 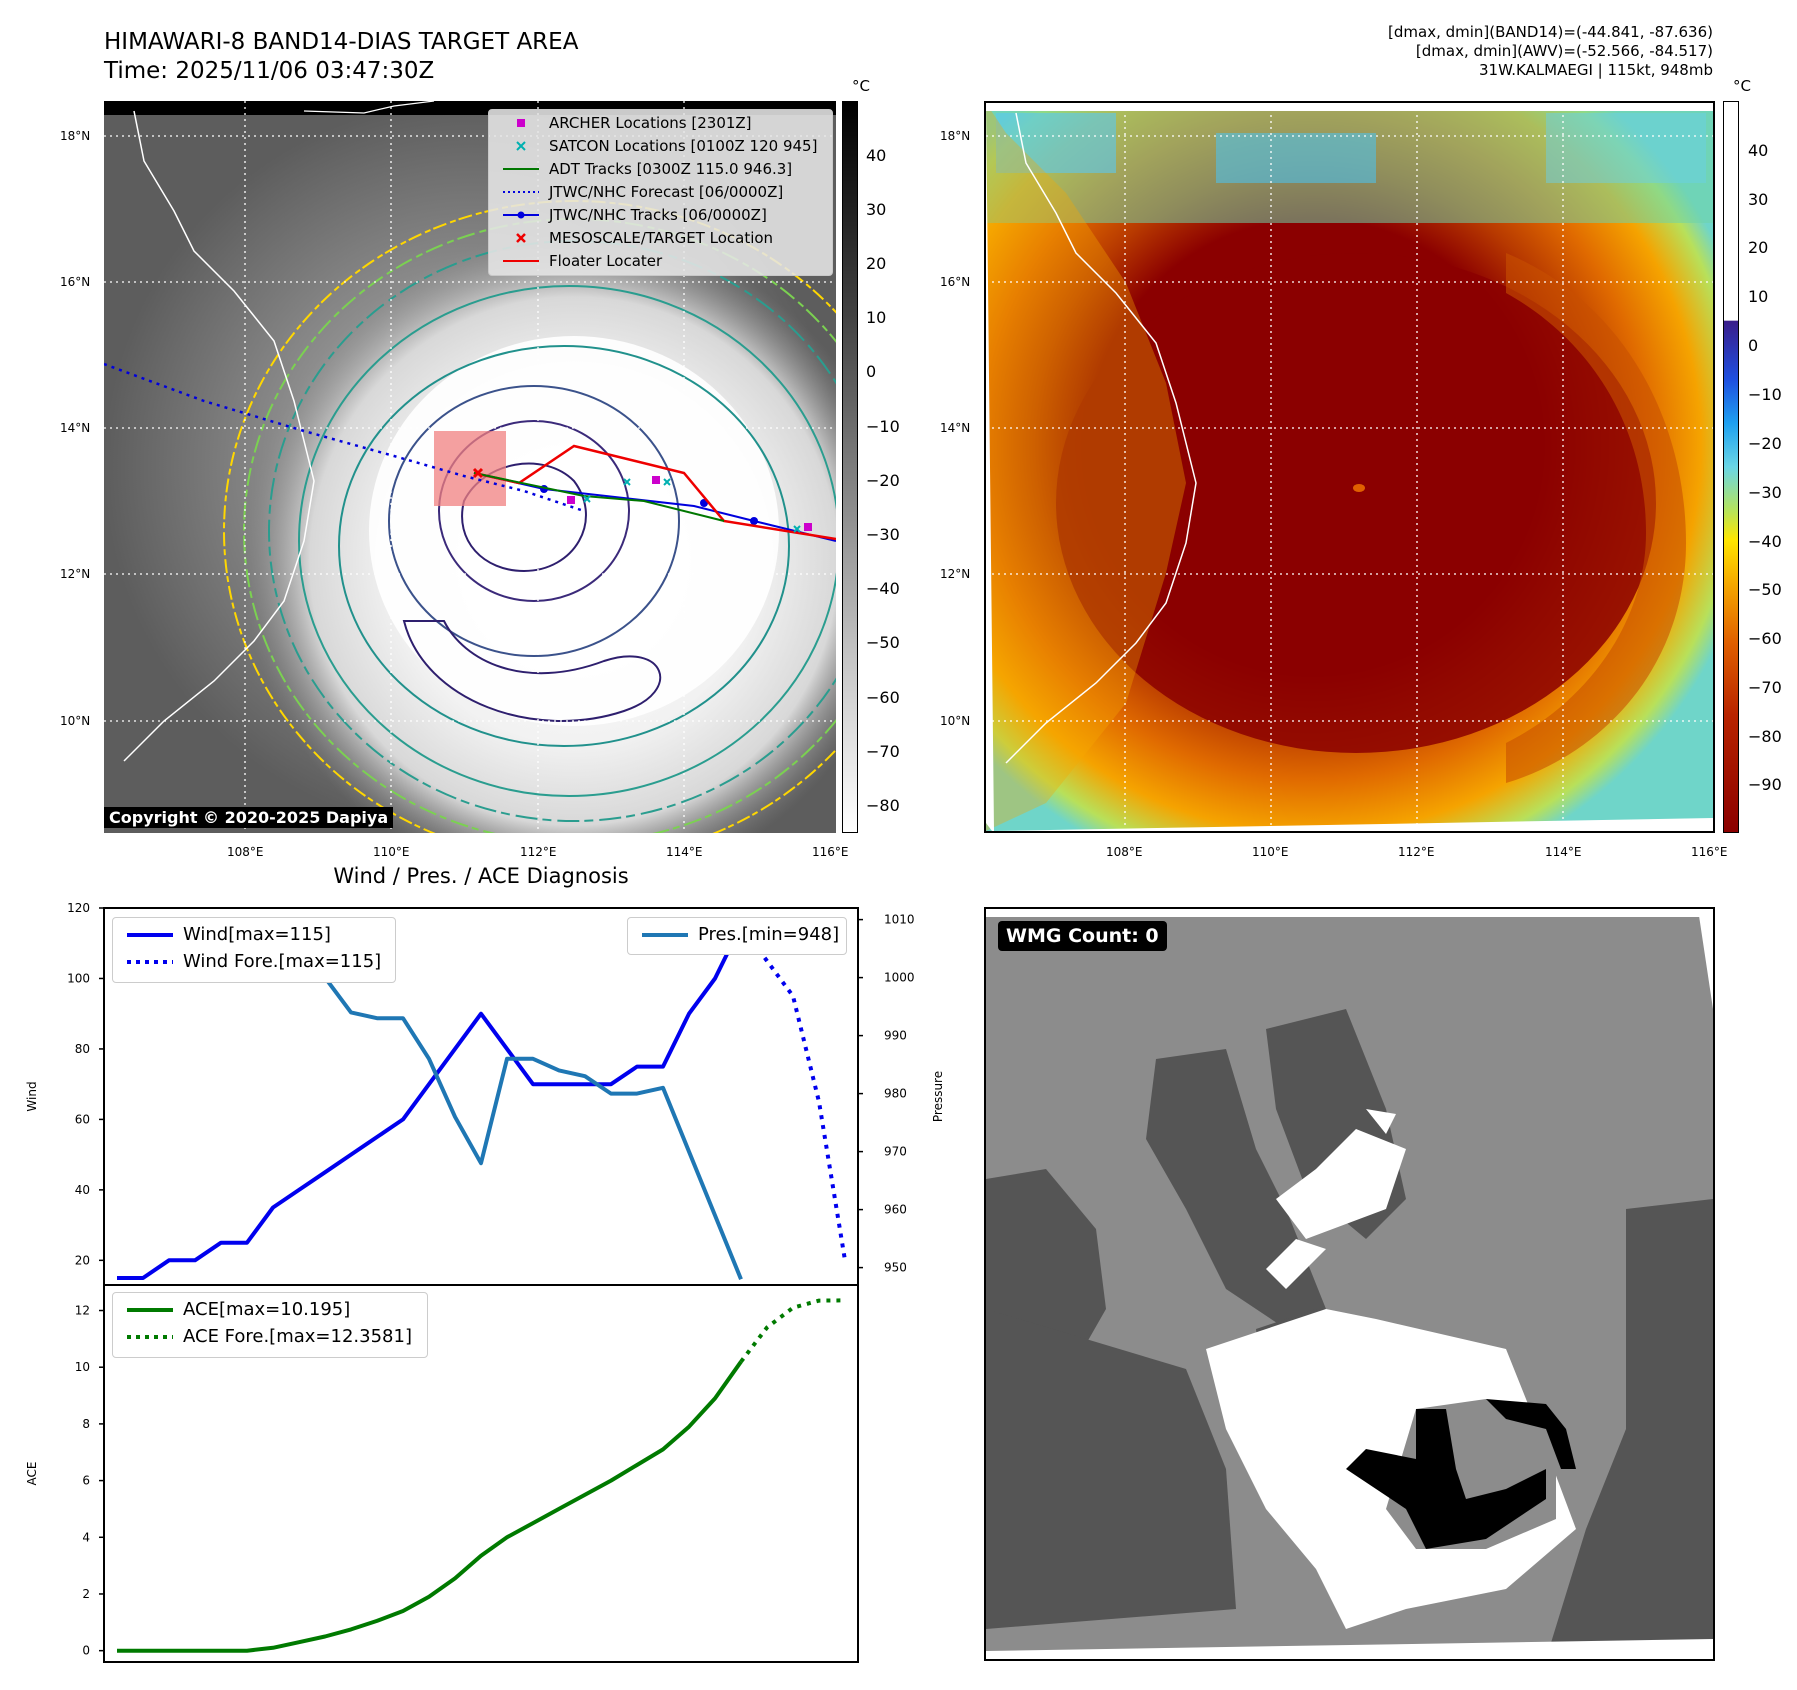 I want to click on pressure-legend: Pres.[min=948], so click(x=737, y=936).